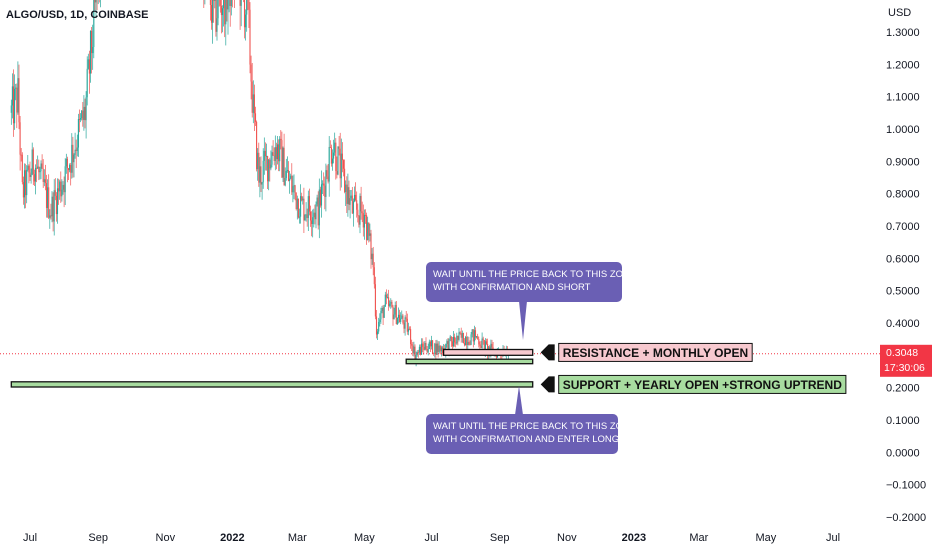 This screenshot has width=932, height=550. Describe the element at coordinates (906, 486) in the screenshot. I see `y-tick-label: −0.1000` at that location.